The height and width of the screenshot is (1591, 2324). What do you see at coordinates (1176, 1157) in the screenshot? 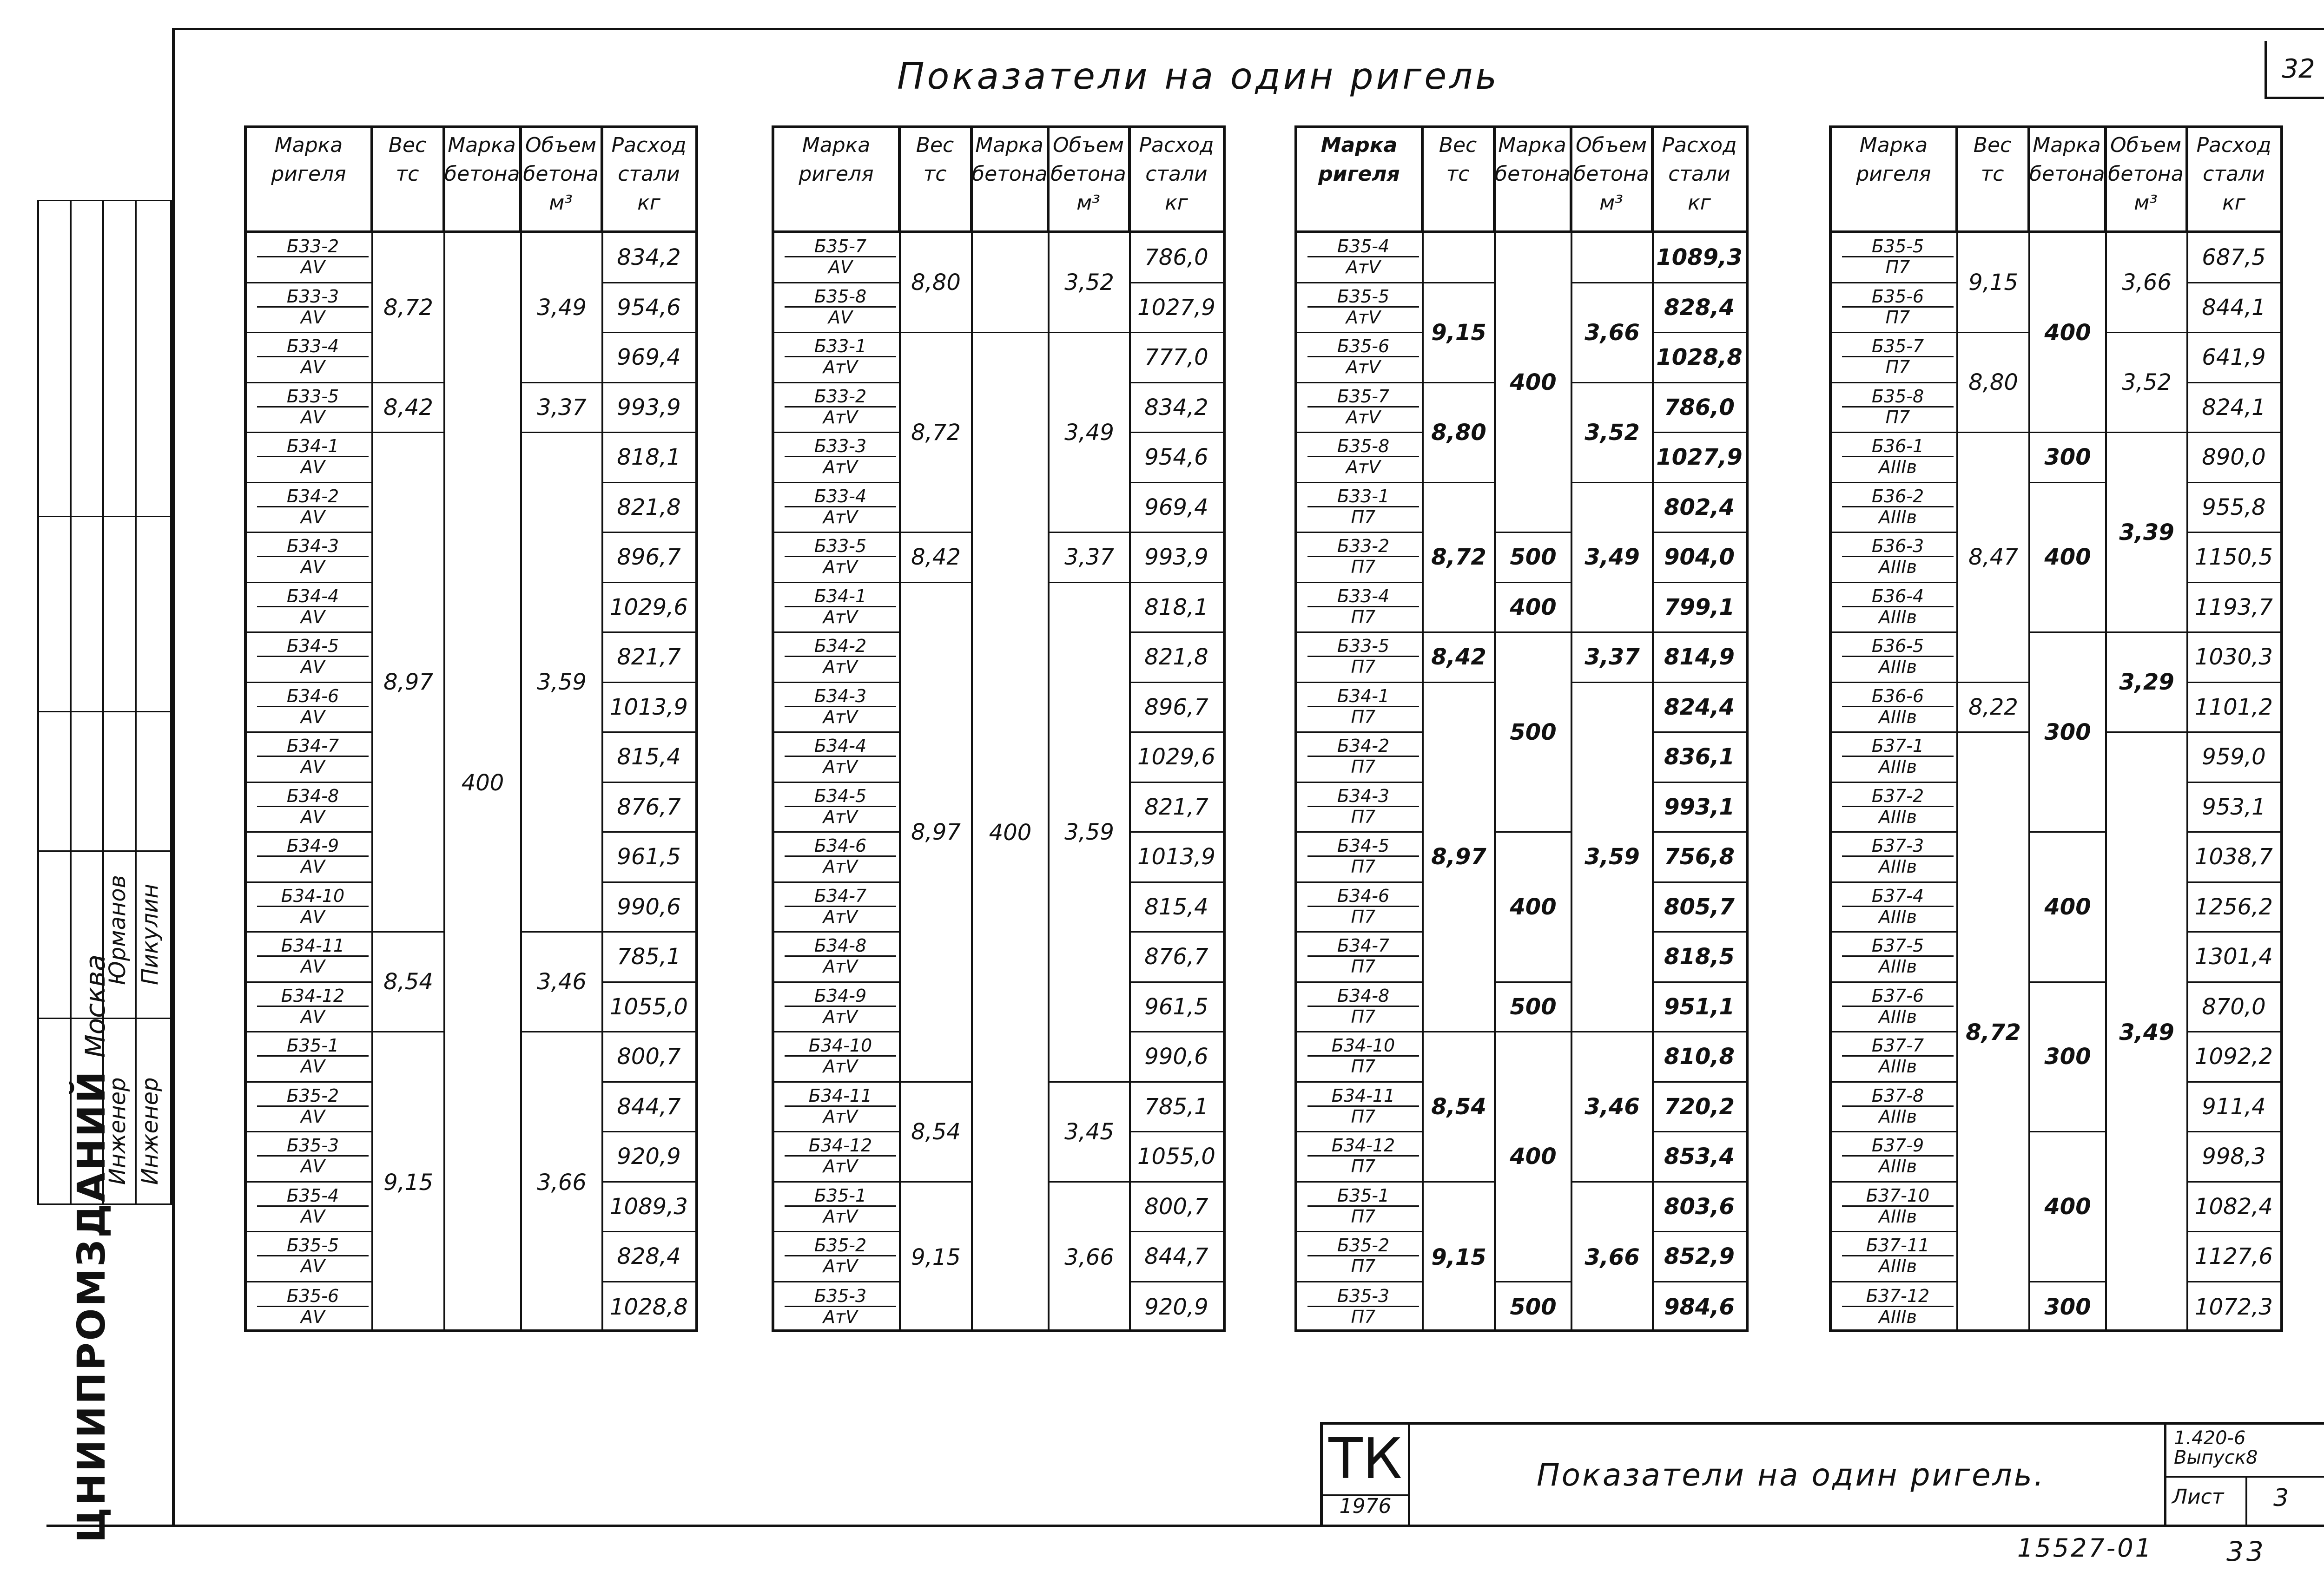
I see `steel-consumption: 1055,0` at bounding box center [1176, 1157].